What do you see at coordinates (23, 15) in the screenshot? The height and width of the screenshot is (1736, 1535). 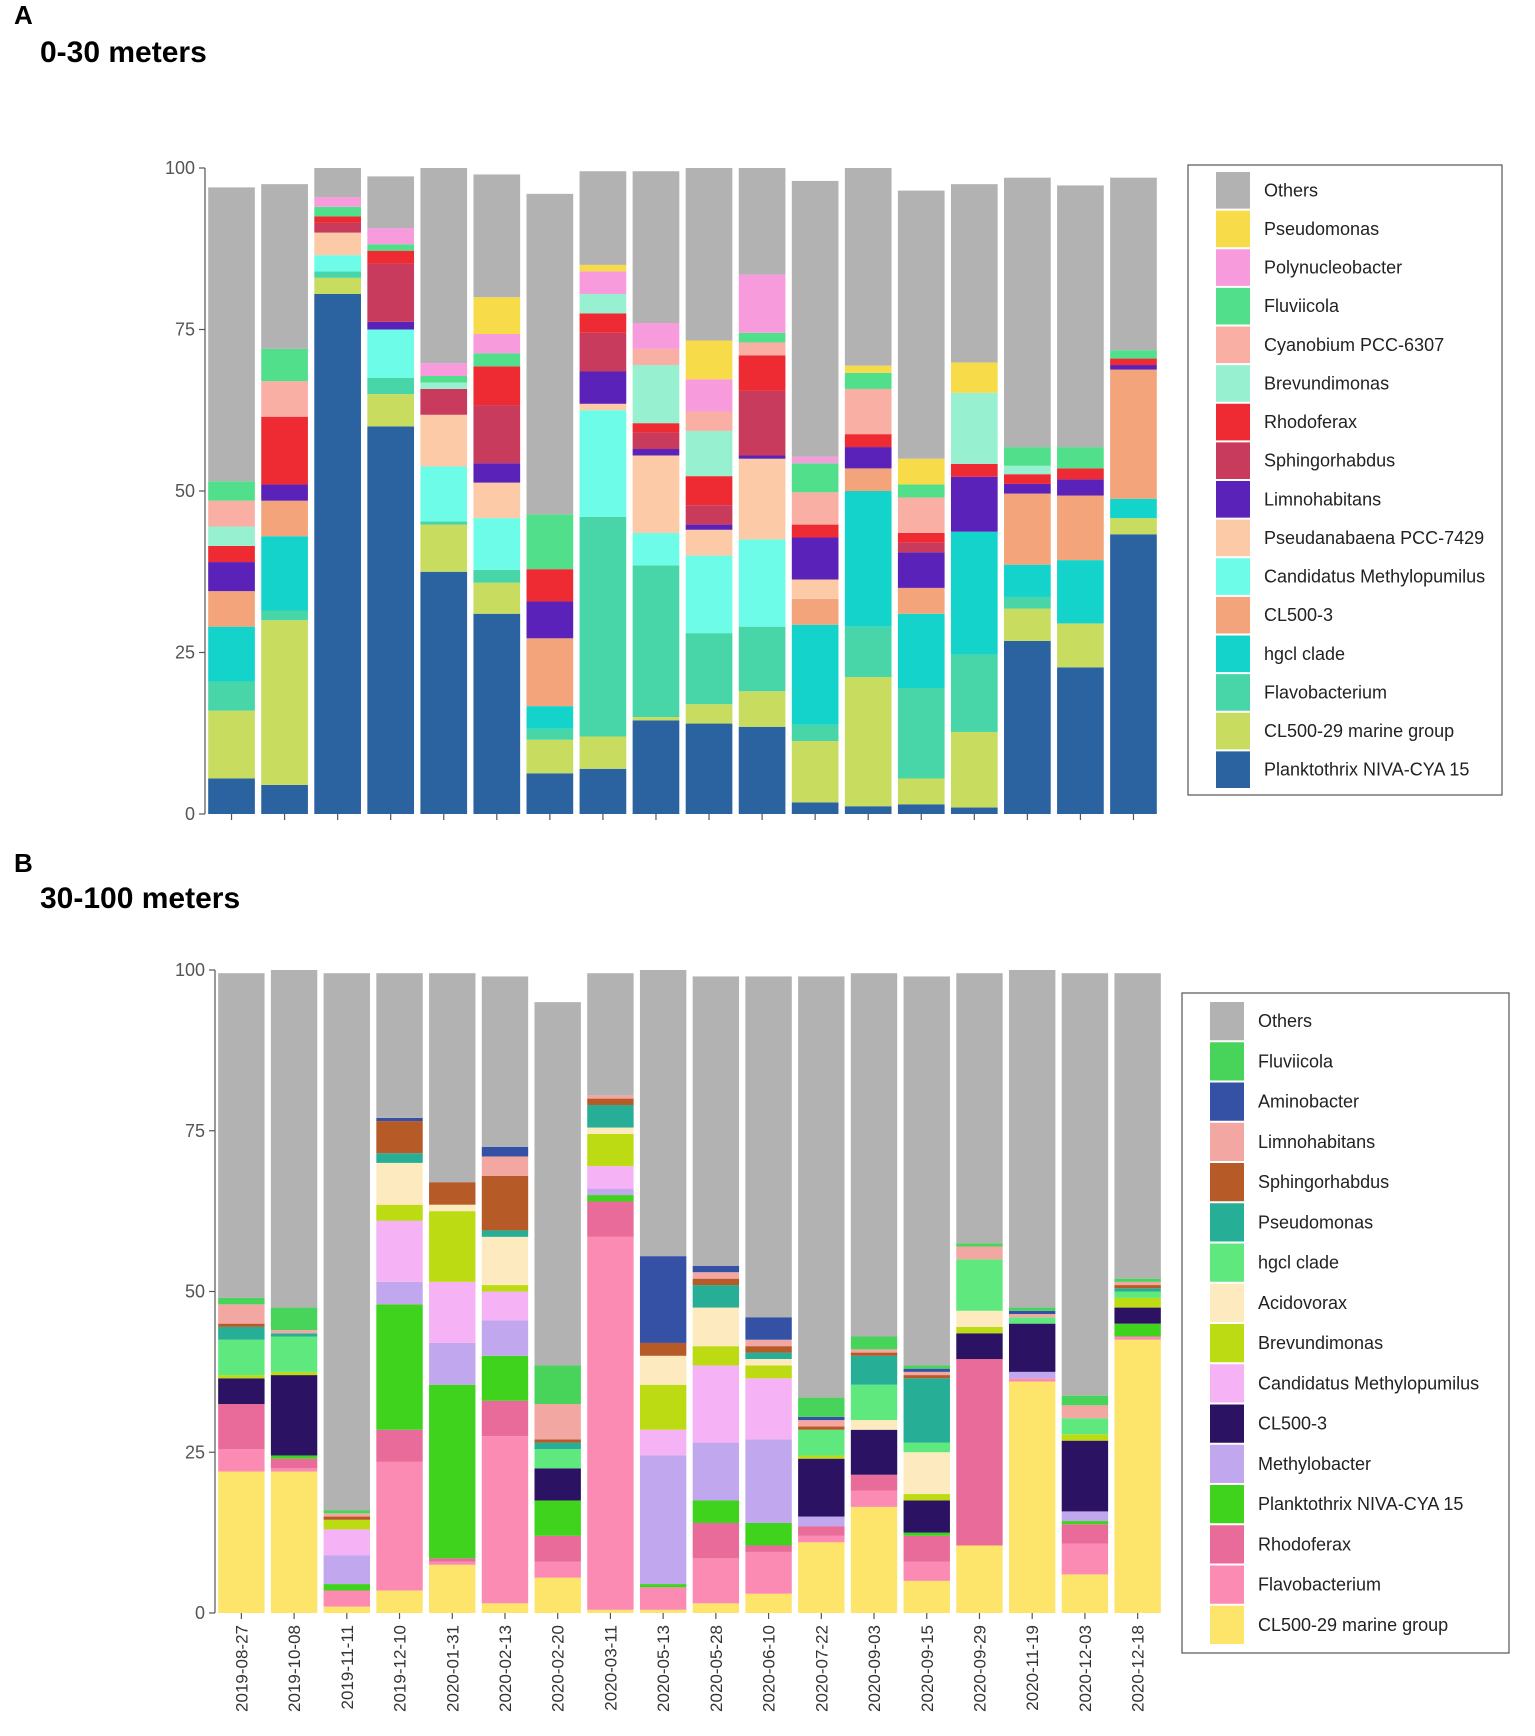 I see `panel-a-letter: A` at bounding box center [23, 15].